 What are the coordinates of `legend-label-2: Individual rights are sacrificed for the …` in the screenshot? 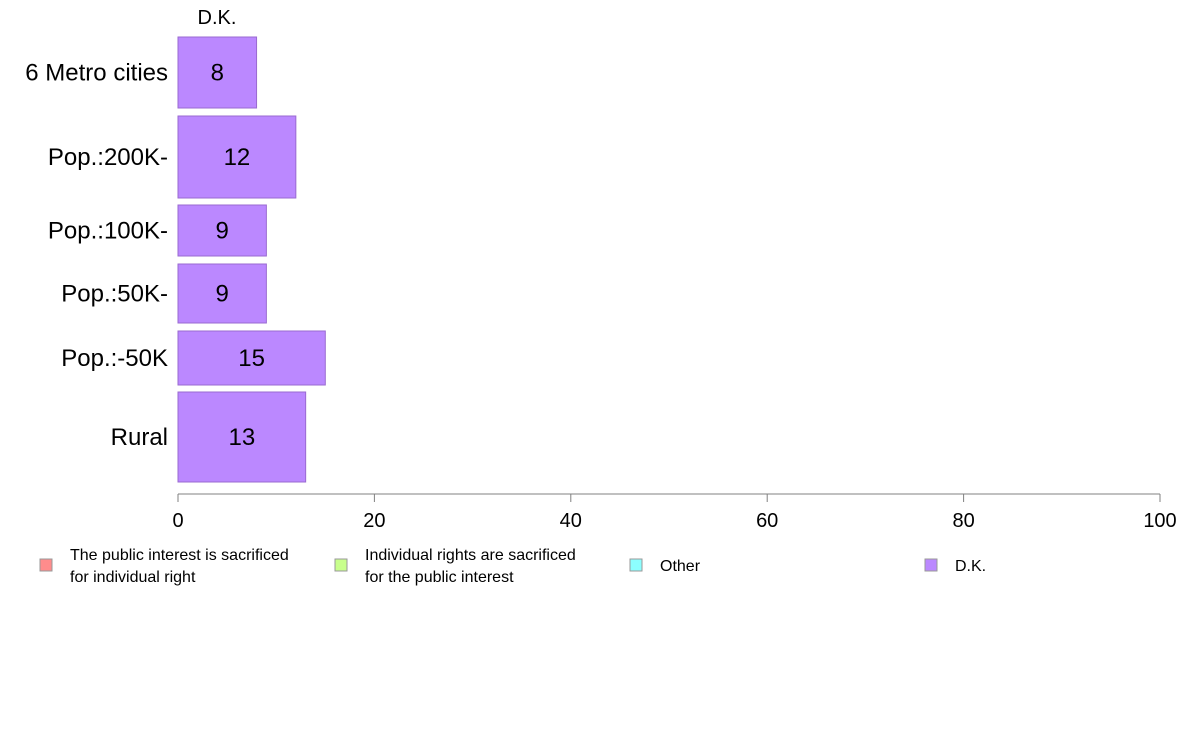 It's located at (470, 566).